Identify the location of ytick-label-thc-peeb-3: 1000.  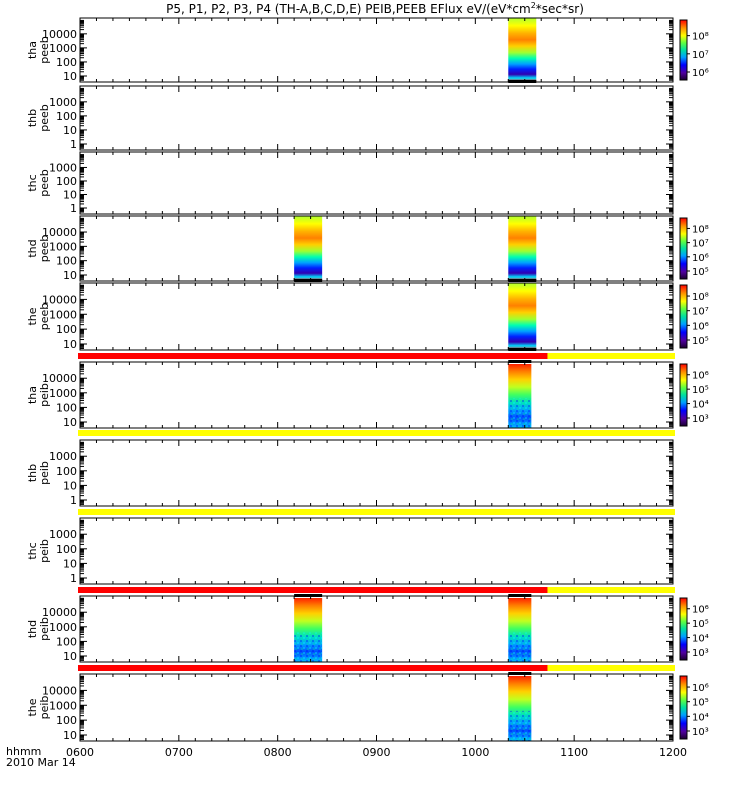
(63, 167).